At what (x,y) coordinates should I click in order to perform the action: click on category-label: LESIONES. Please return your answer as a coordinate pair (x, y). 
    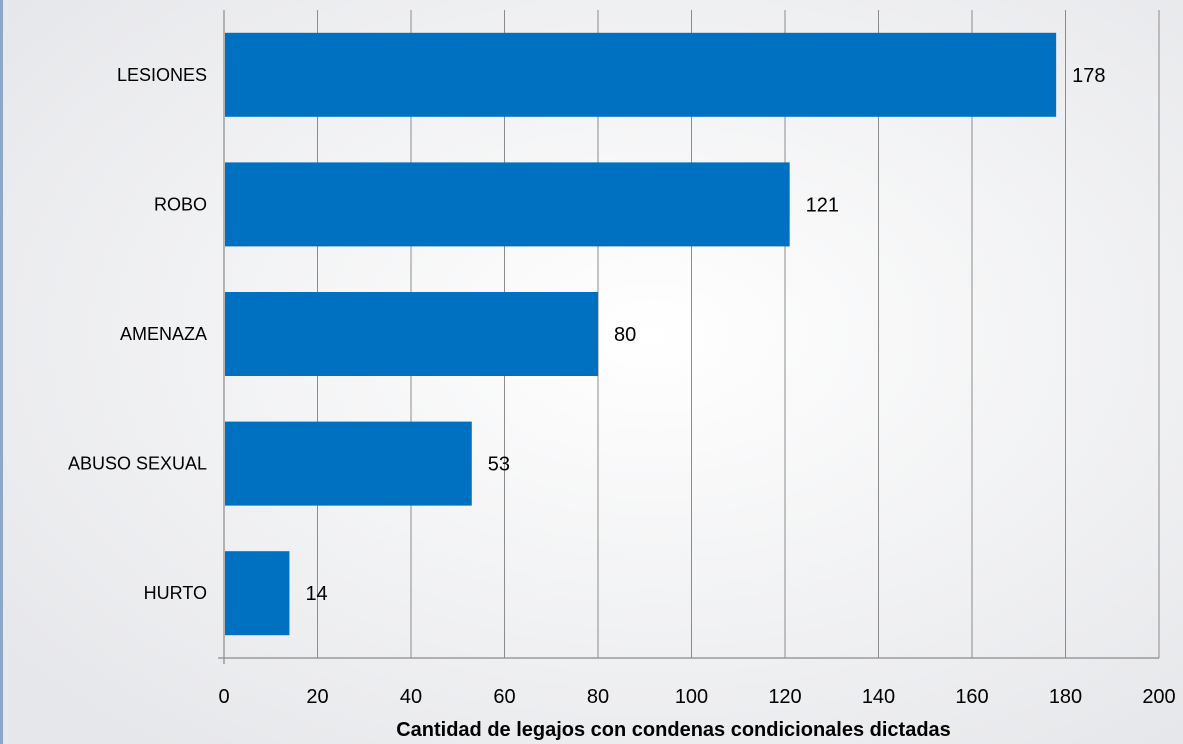
    Looking at the image, I should click on (162, 75).